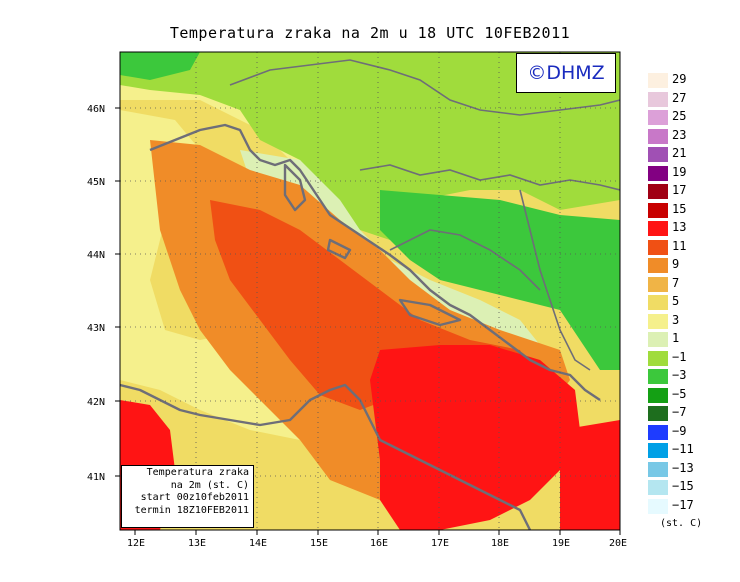  What do you see at coordinates (679, 227) in the screenshot?
I see `legend-label: 13` at bounding box center [679, 227].